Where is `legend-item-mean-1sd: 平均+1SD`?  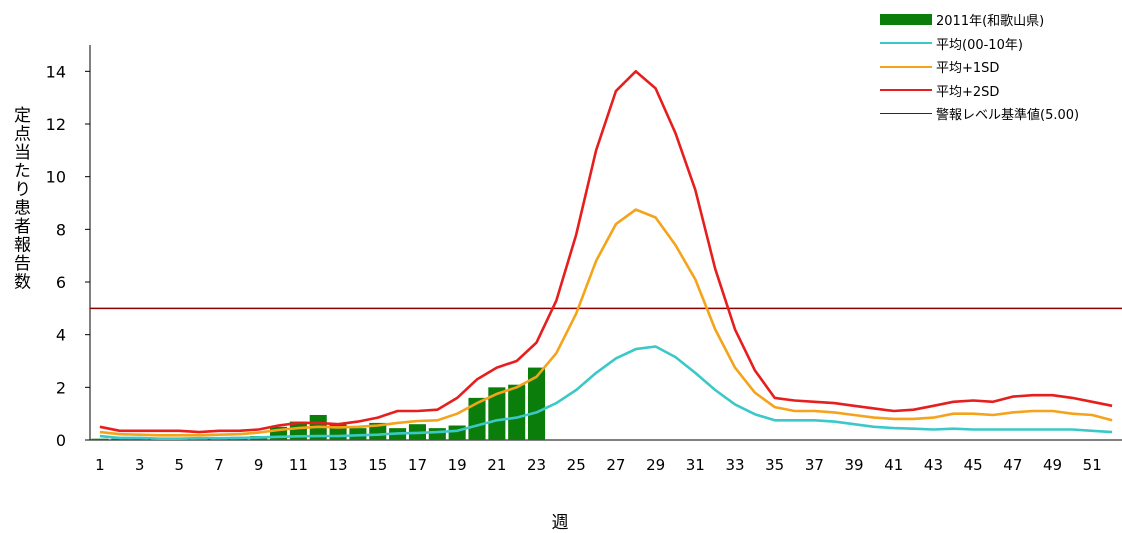 legend-item-mean-1sd: 平均+1SD is located at coordinates (979, 67).